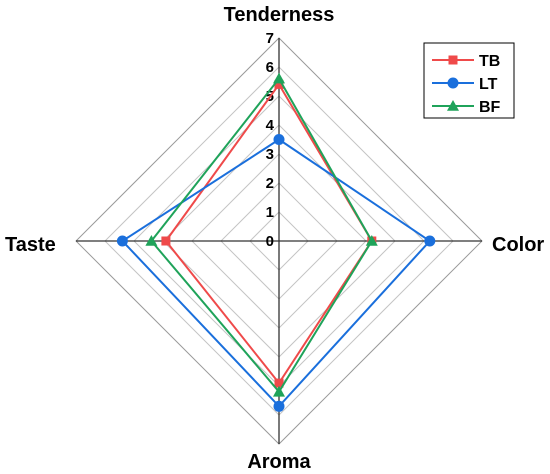  What do you see at coordinates (270, 212) in the screenshot?
I see `tick-label: 1` at bounding box center [270, 212].